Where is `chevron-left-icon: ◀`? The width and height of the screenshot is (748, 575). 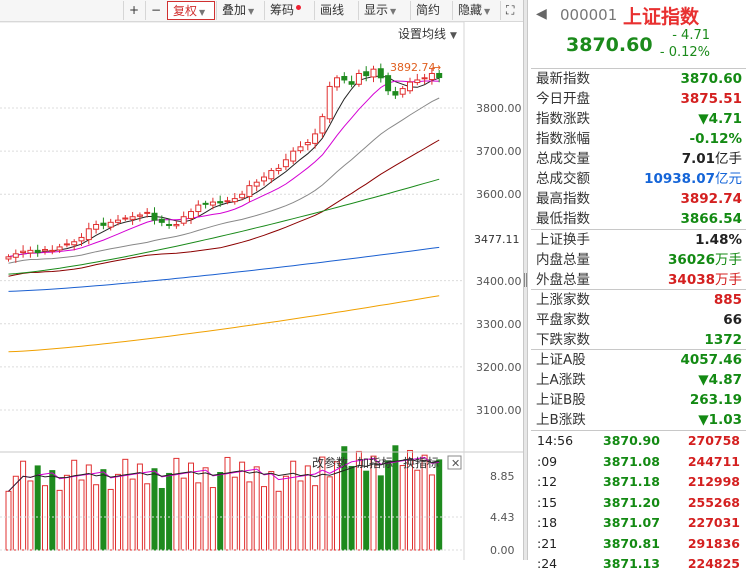 chevron-left-icon: ◀ is located at coordinates (541, 14).